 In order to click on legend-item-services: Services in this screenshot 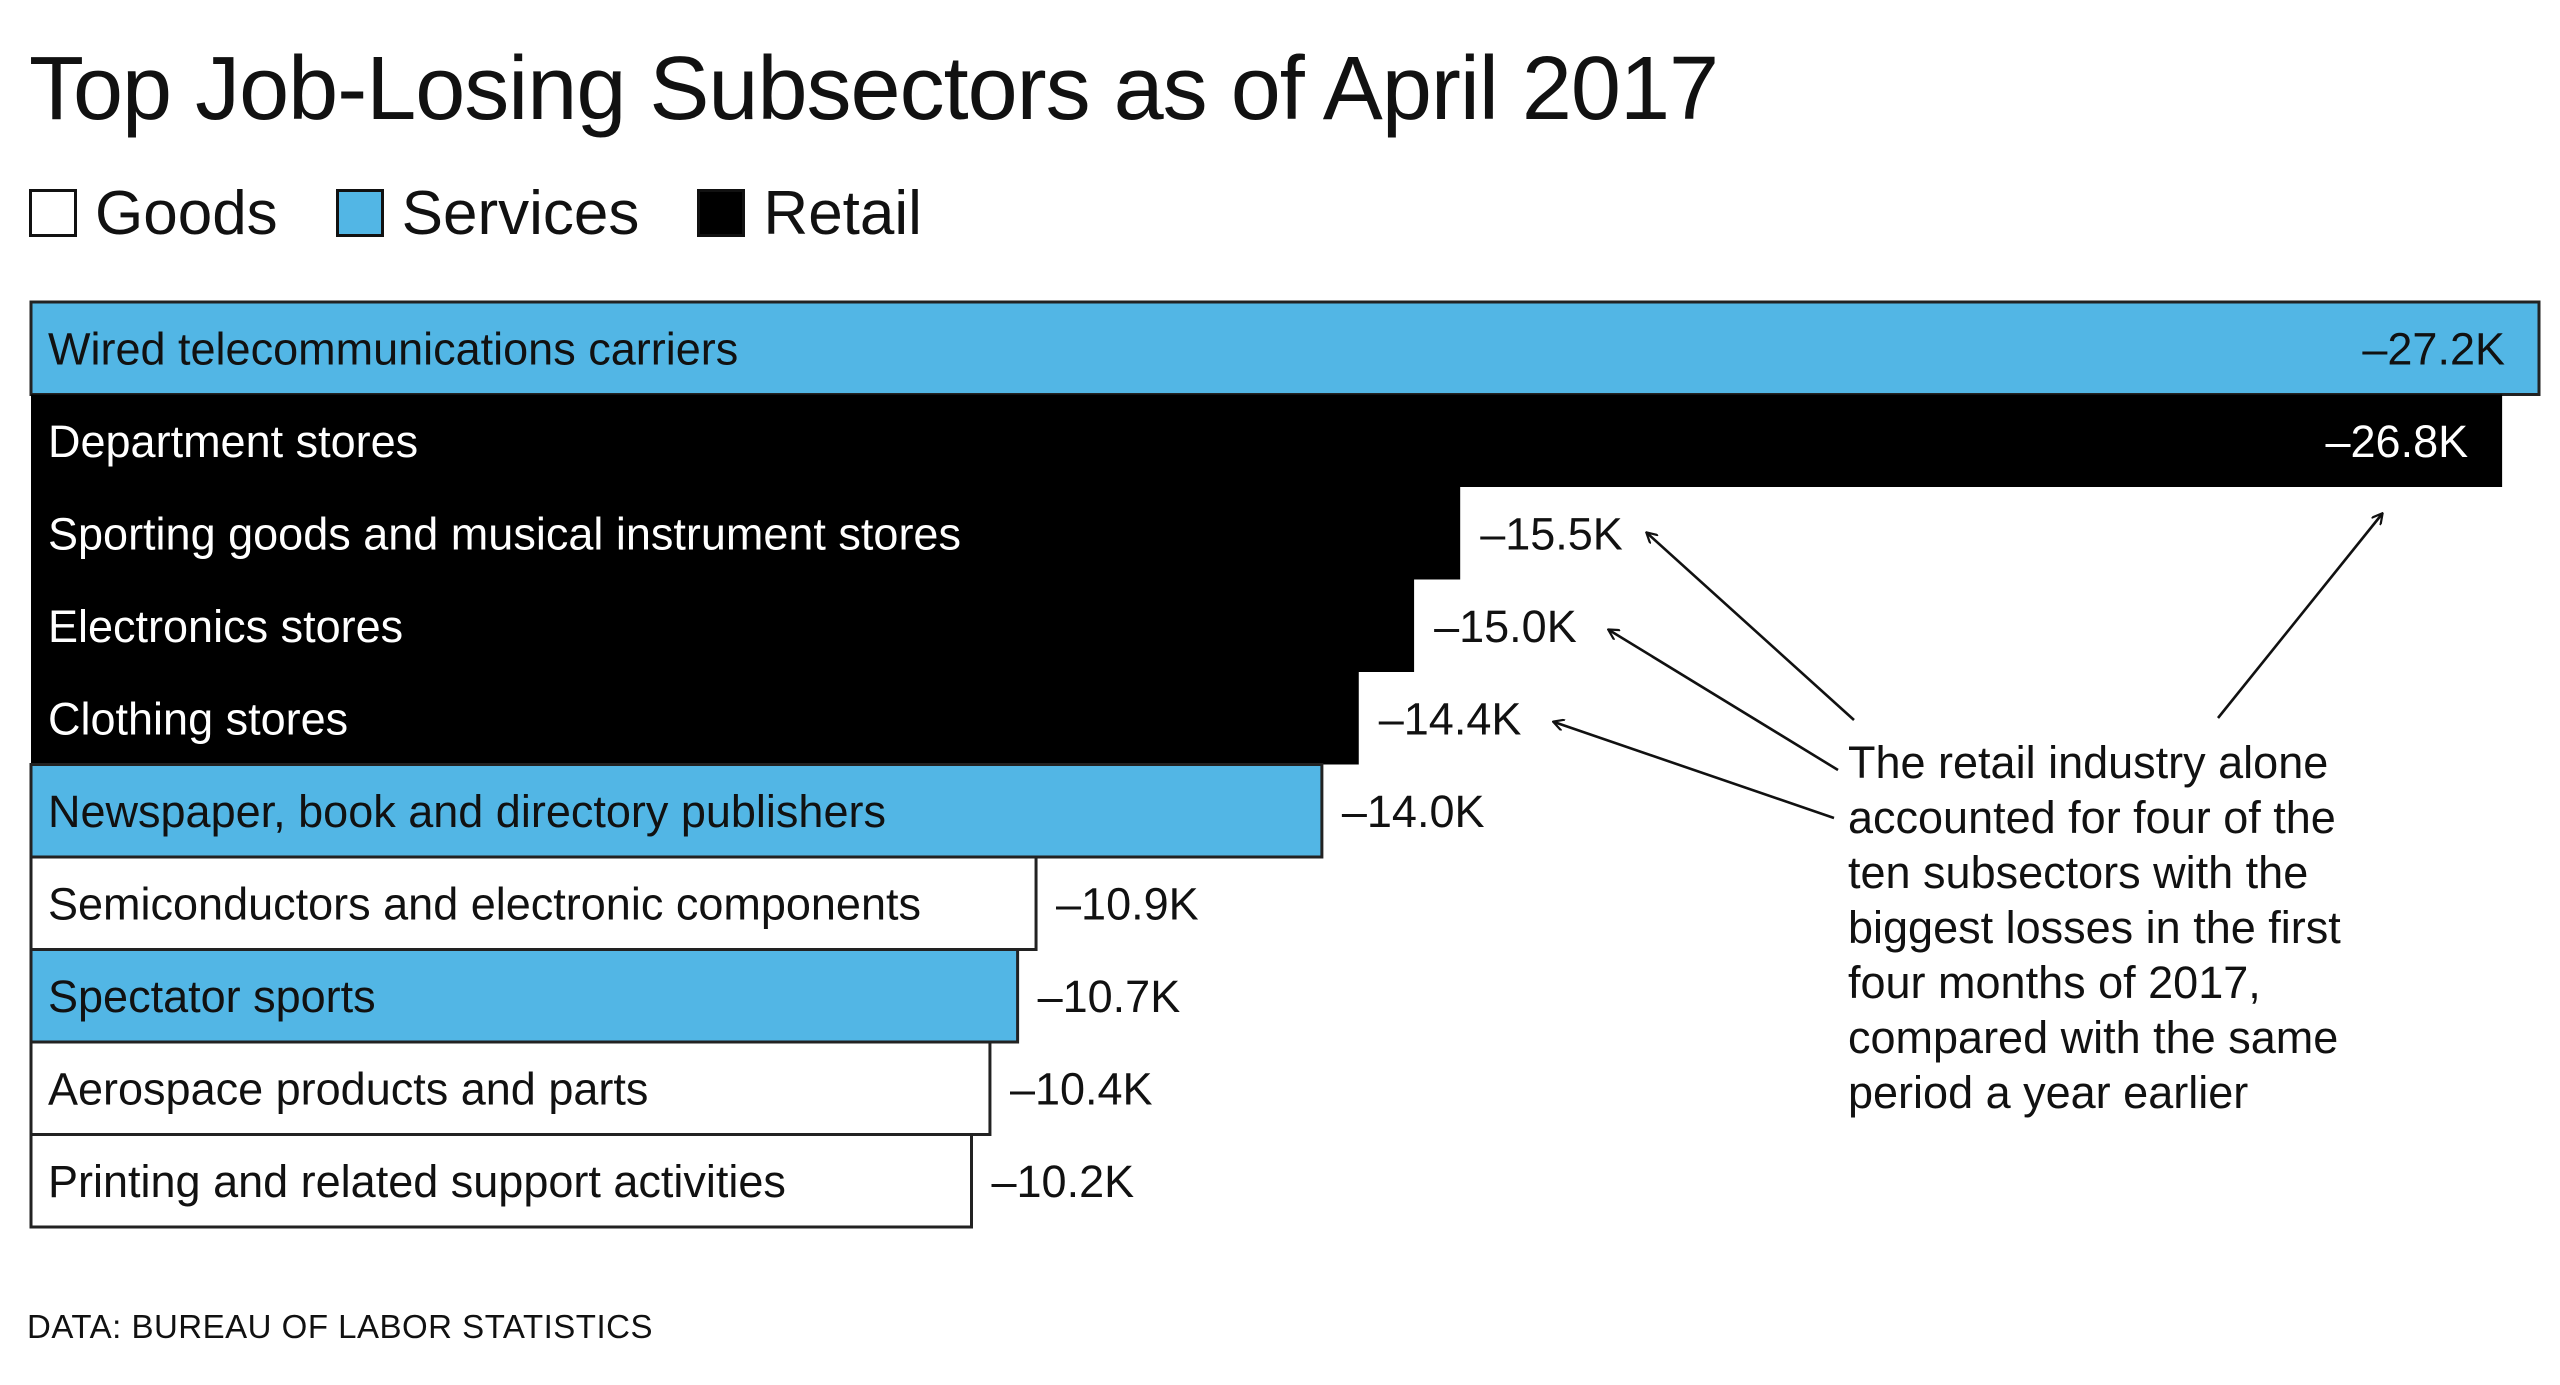, I will do `click(487, 213)`.